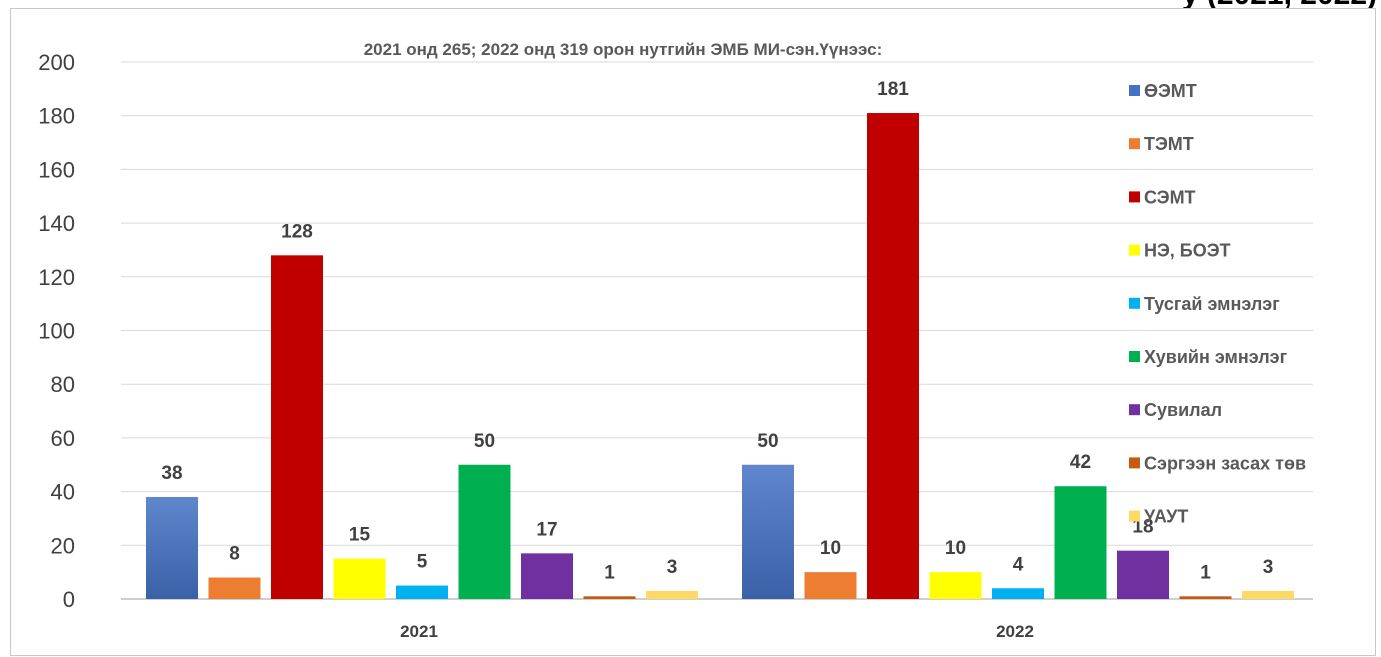  What do you see at coordinates (1216, 357) in the screenshot?
I see `legend-label: Хувийн эмнэлэг` at bounding box center [1216, 357].